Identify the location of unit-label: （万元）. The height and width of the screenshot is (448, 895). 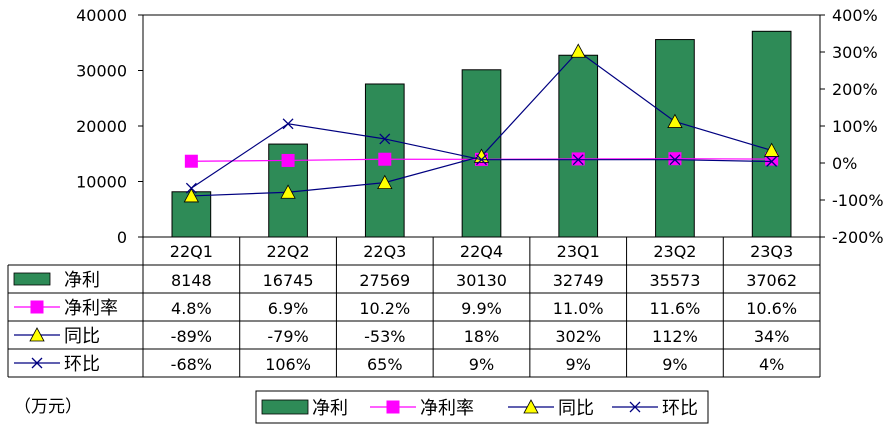
(48, 407).